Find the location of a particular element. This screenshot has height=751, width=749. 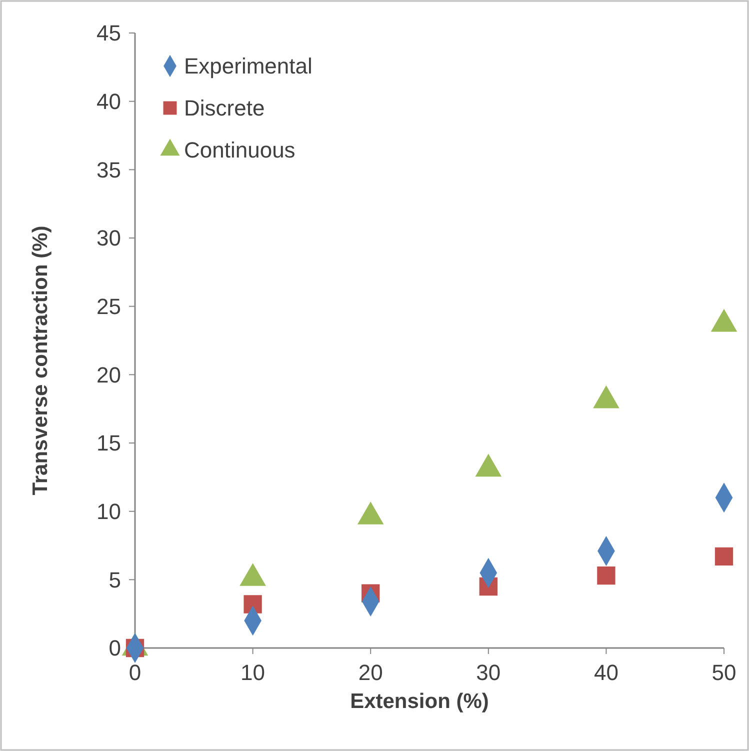

x-tick-label: 0 is located at coordinates (135, 672).